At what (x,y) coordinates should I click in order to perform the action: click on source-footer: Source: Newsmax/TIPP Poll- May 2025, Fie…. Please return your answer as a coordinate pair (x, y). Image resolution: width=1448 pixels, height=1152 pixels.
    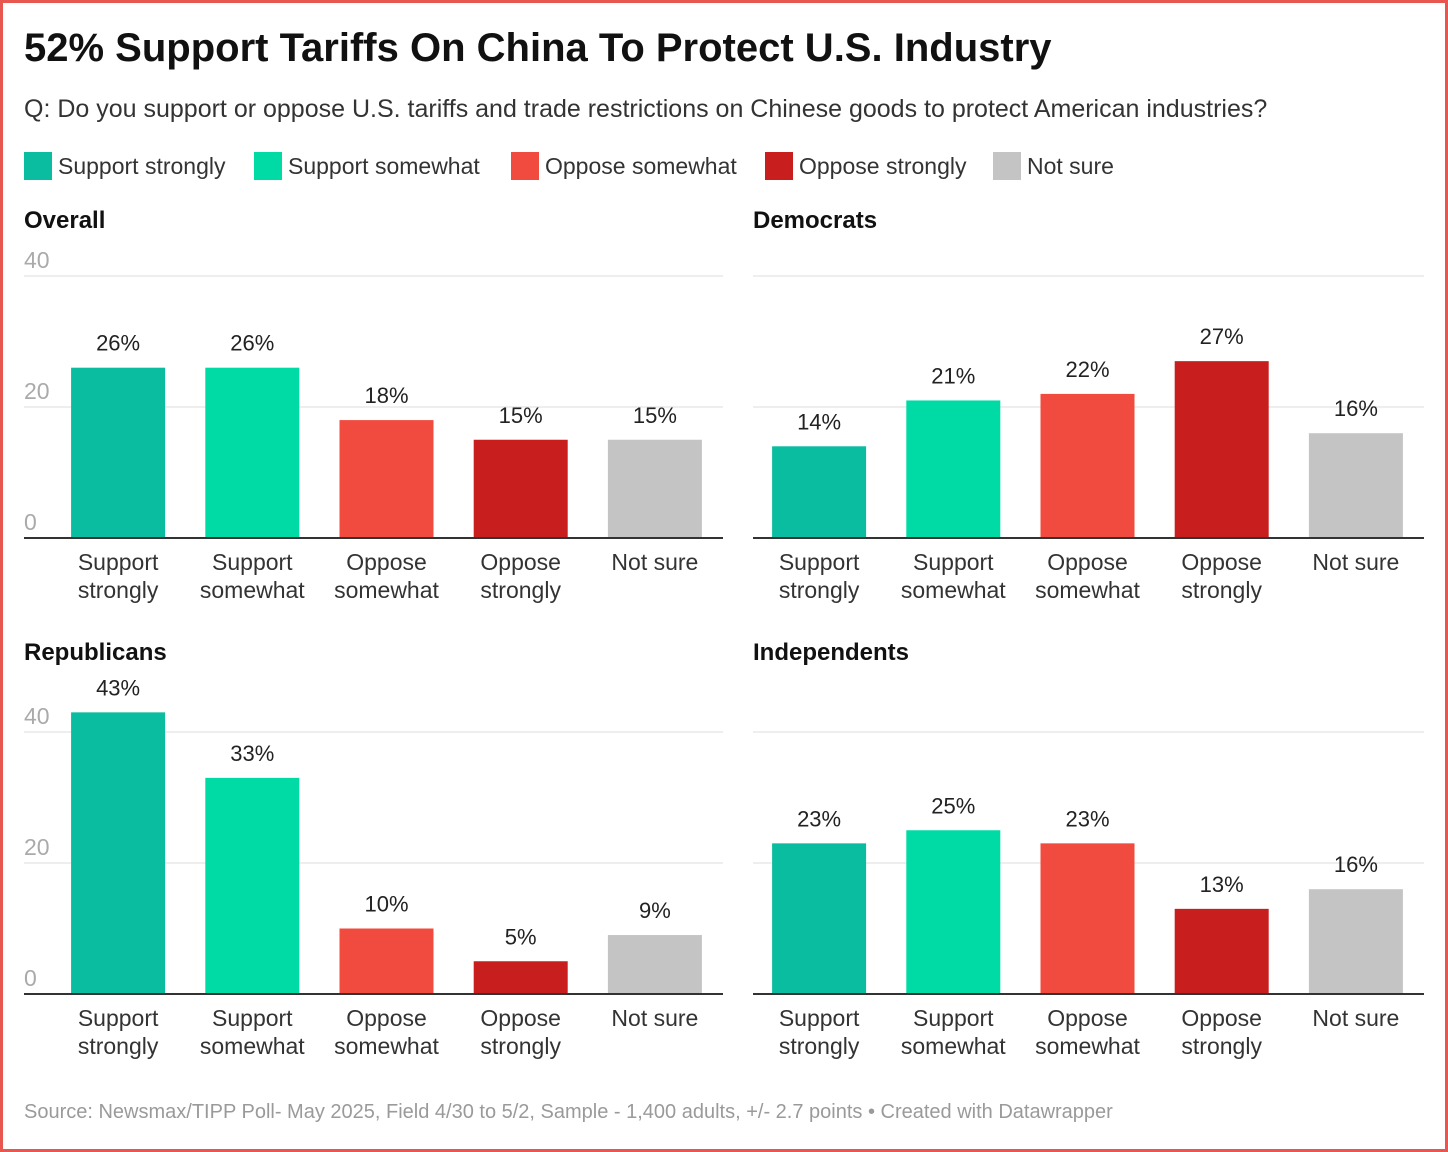
    Looking at the image, I should click on (568, 1112).